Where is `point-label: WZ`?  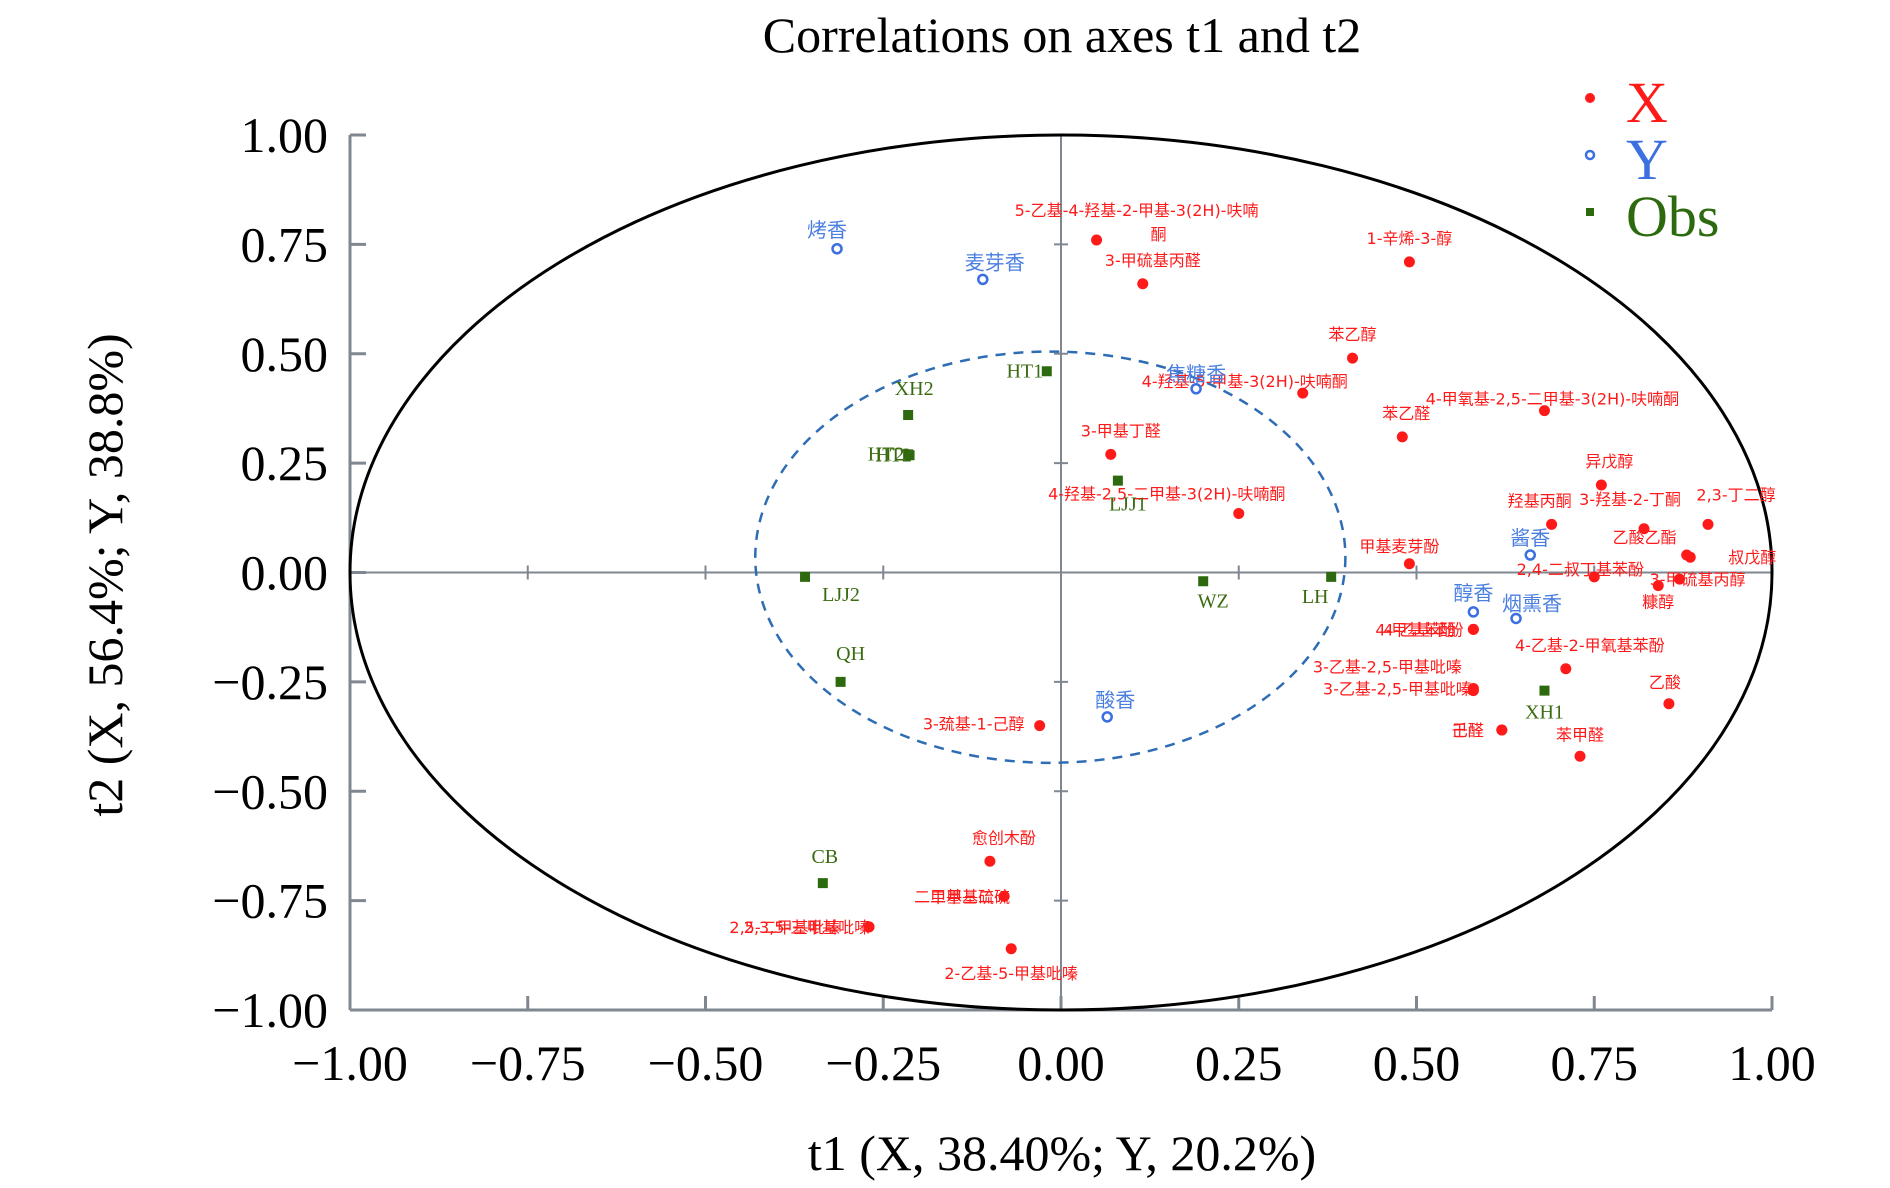
point-label: WZ is located at coordinates (1213, 601).